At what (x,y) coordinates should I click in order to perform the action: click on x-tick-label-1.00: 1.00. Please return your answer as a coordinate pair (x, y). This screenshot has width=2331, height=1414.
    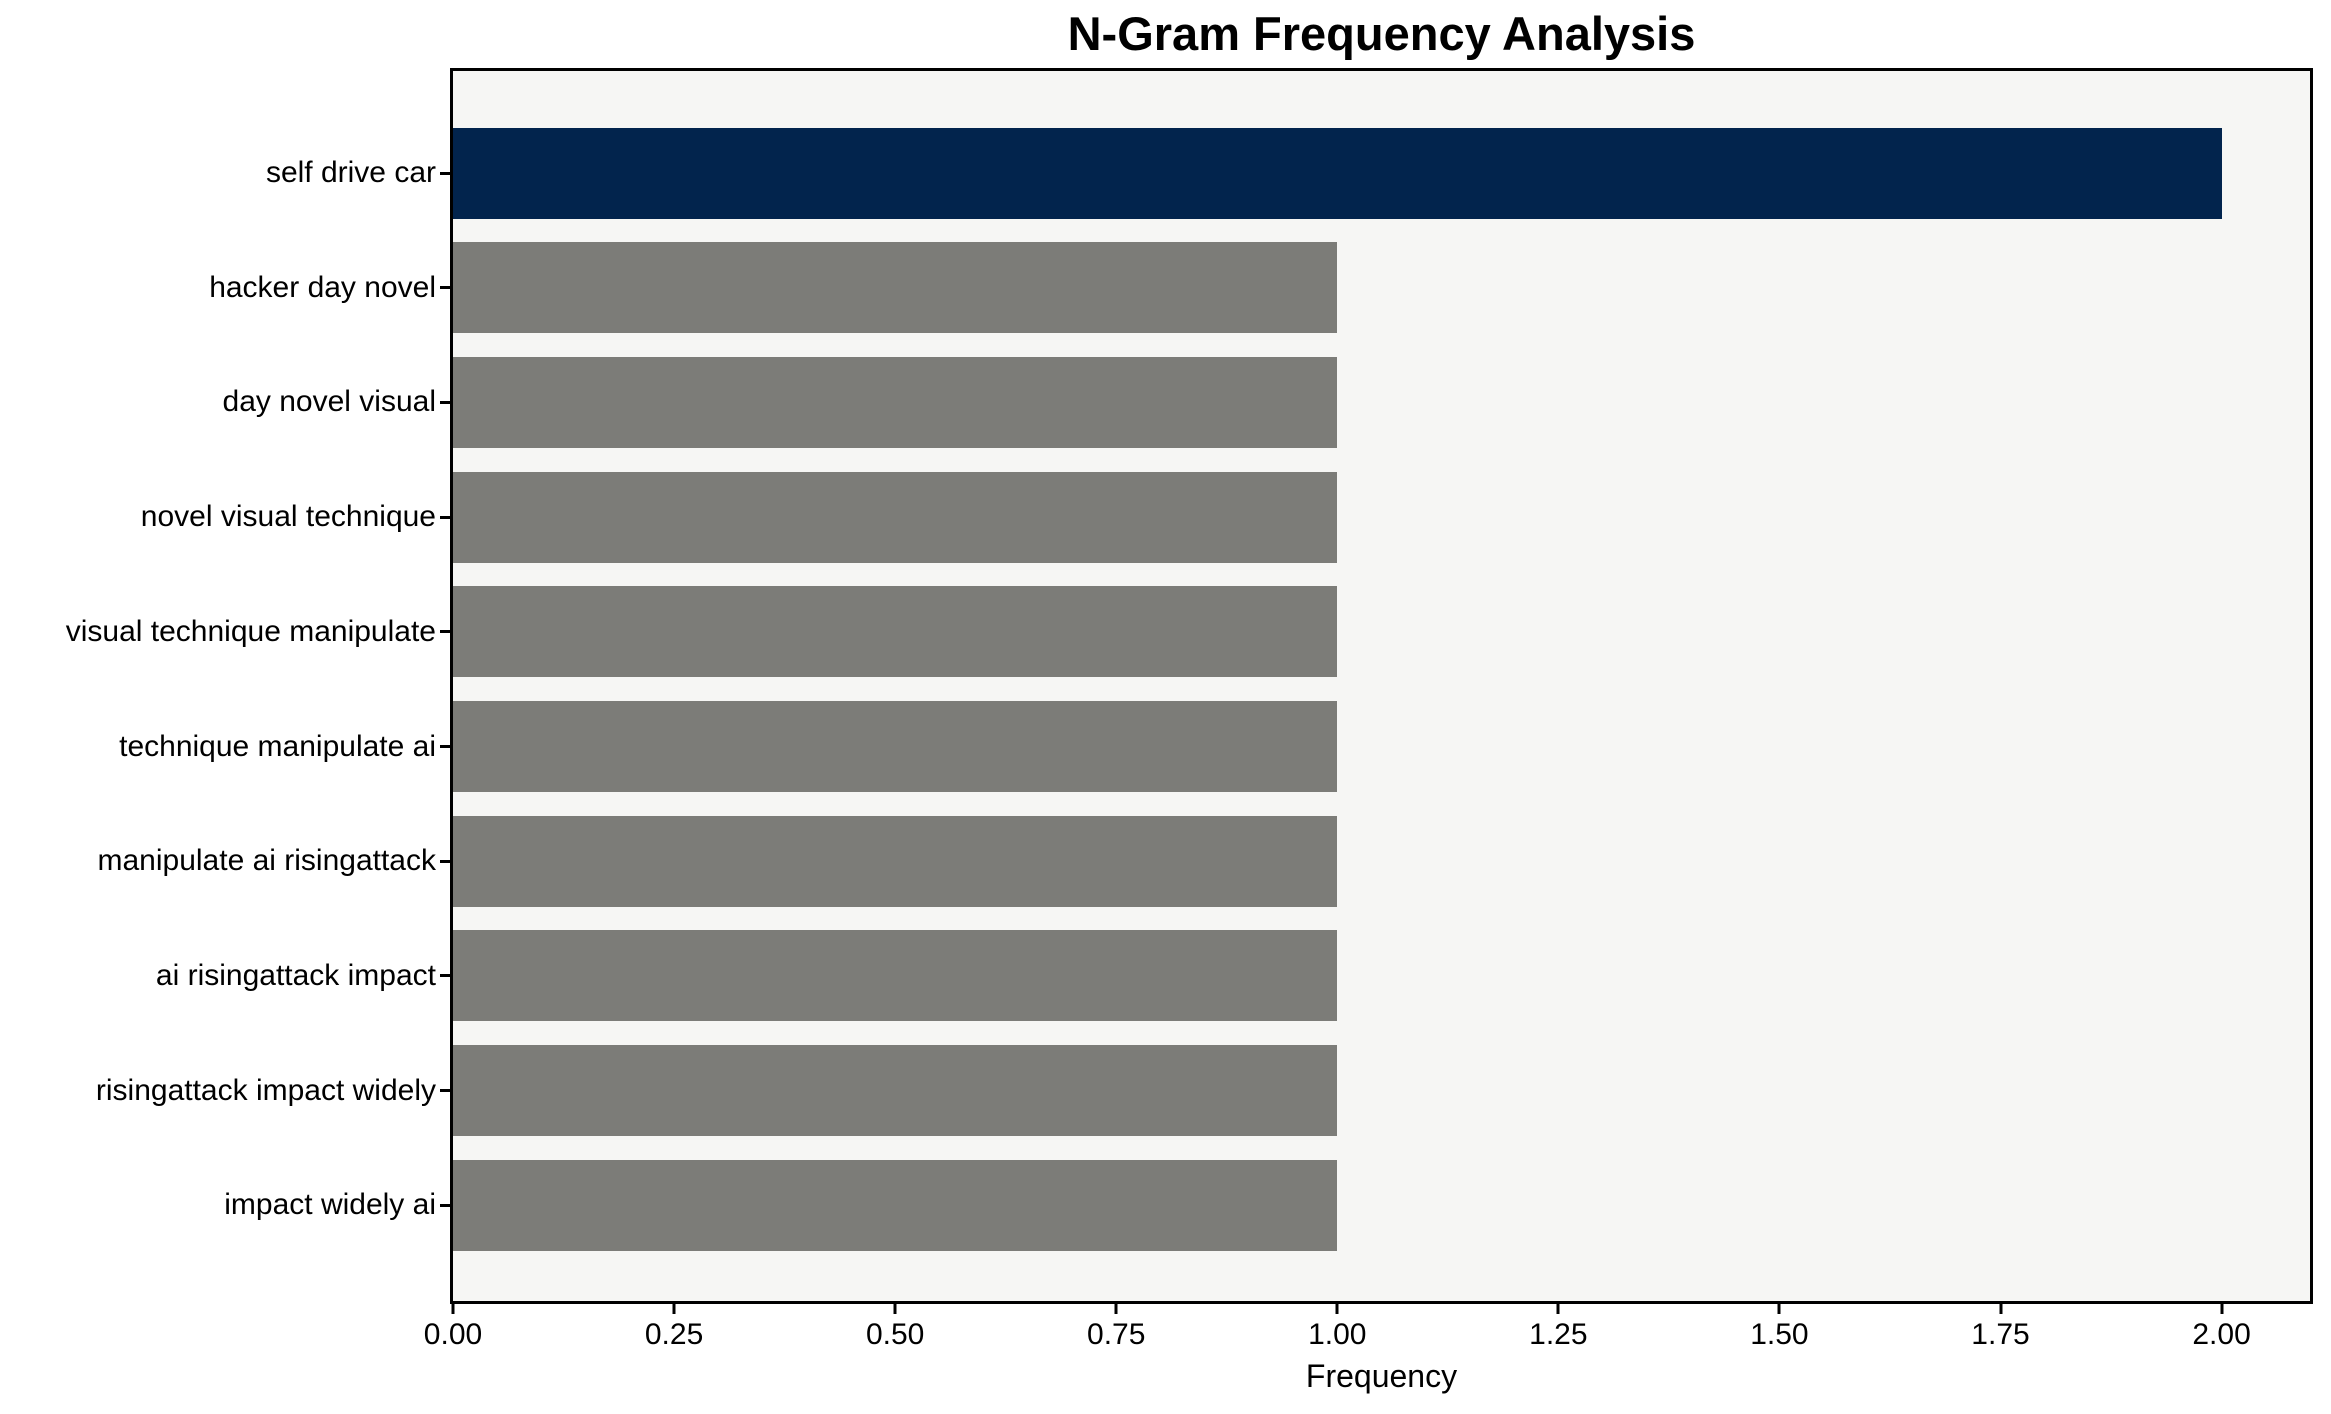
    Looking at the image, I should click on (1337, 1334).